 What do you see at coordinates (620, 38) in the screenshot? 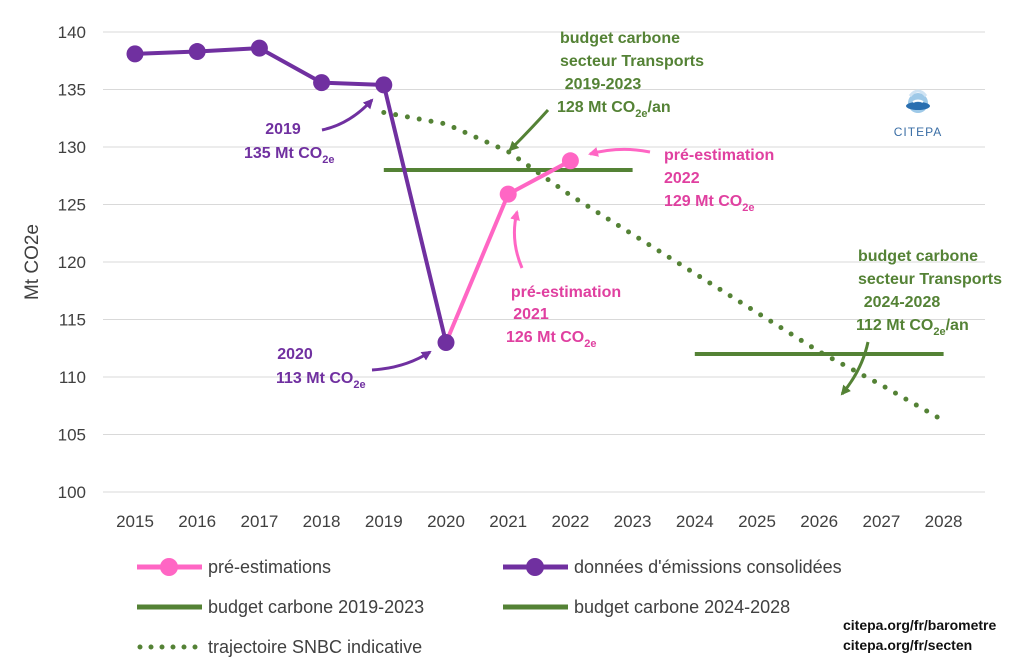
I see `annotation-budget-2019-line1: budget carbone` at bounding box center [620, 38].